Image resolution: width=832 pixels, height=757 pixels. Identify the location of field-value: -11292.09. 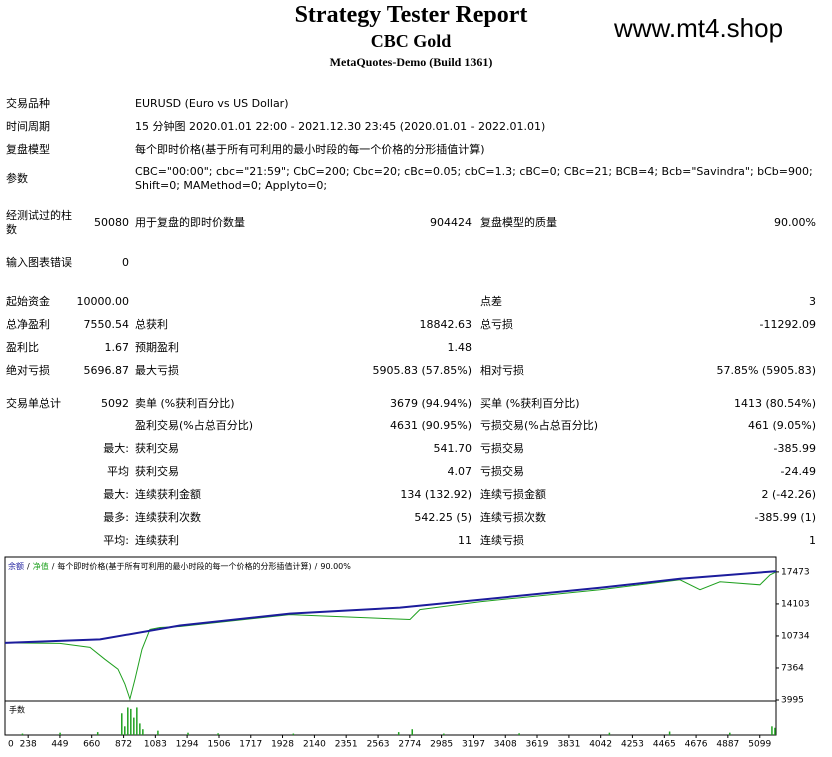
(787, 324).